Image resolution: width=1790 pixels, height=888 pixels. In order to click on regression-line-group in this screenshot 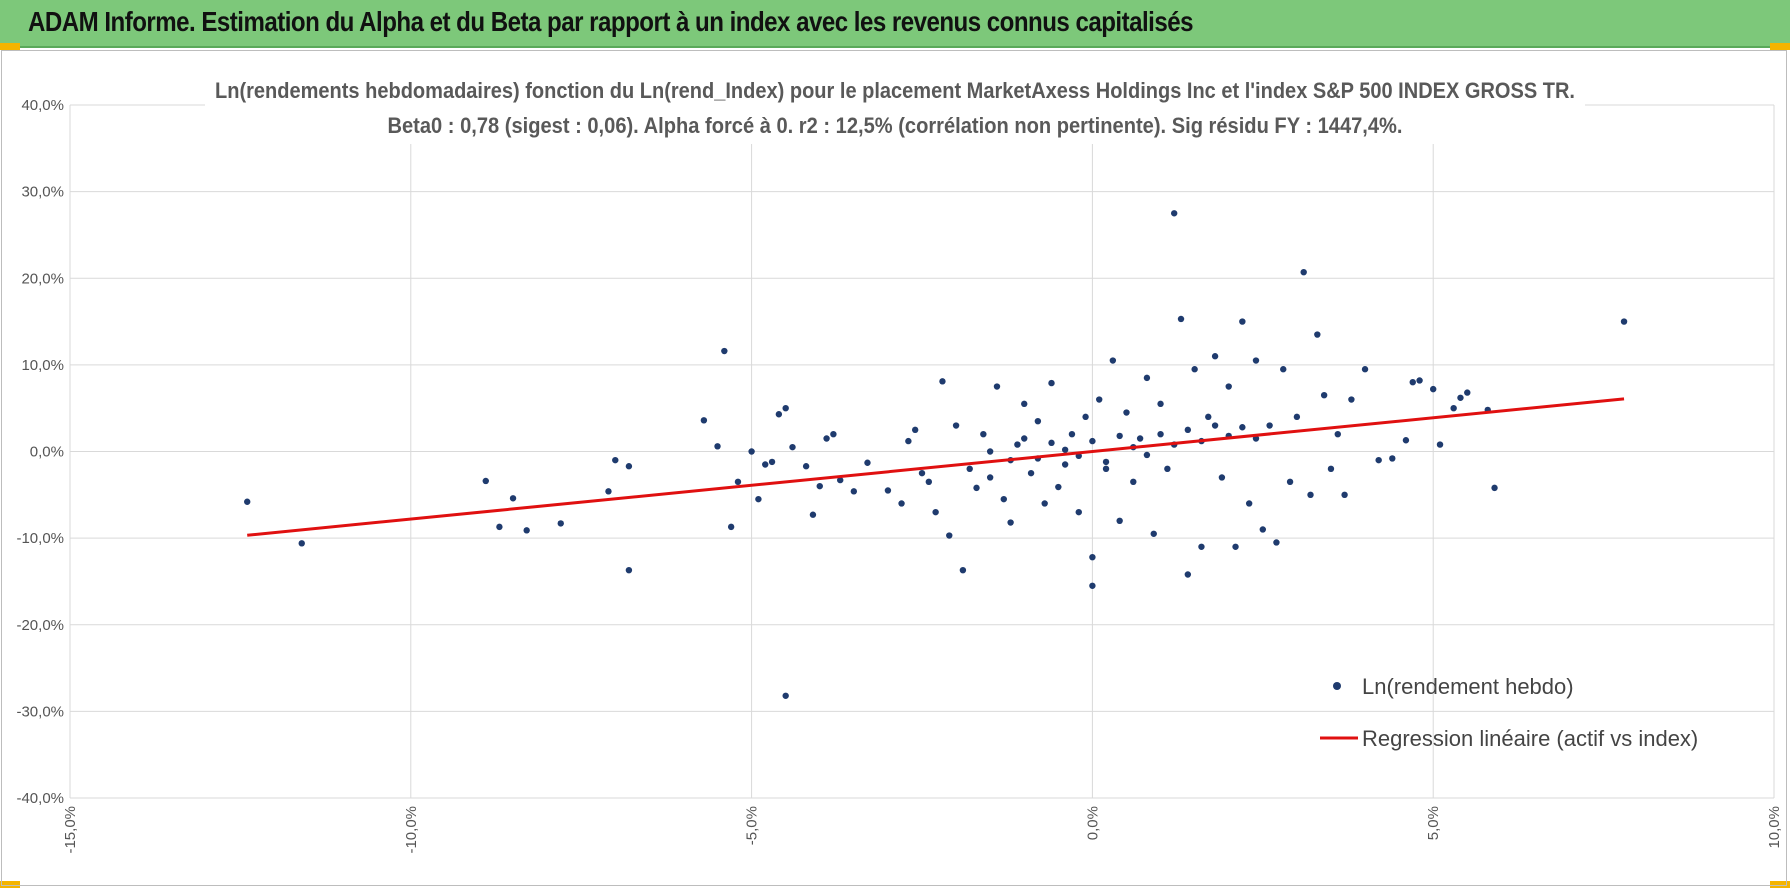, I will do `click(936, 467)`.